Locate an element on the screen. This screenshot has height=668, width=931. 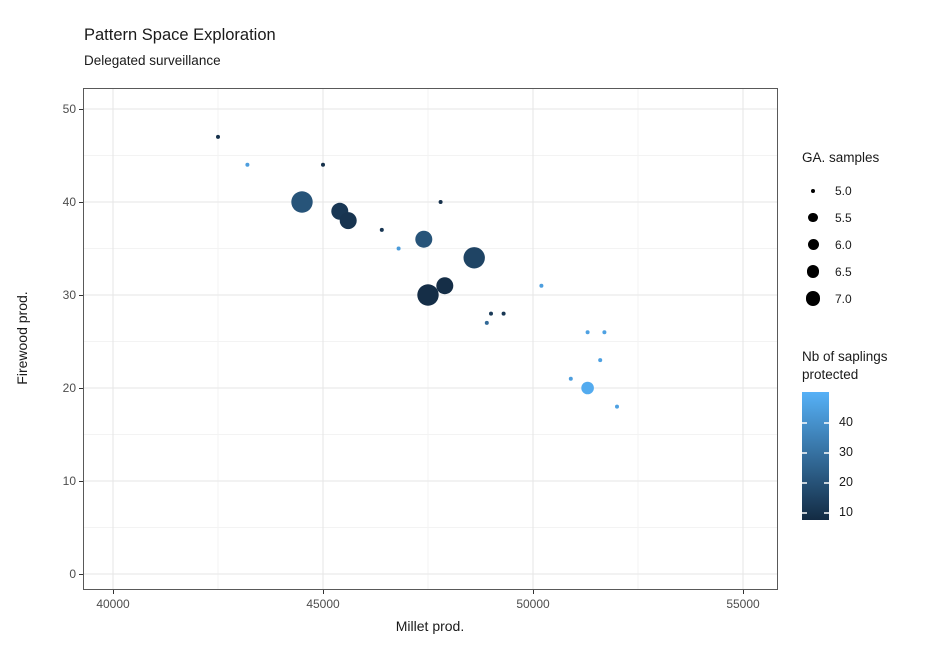
y-tick-label: 40 is located at coordinates (69, 202).